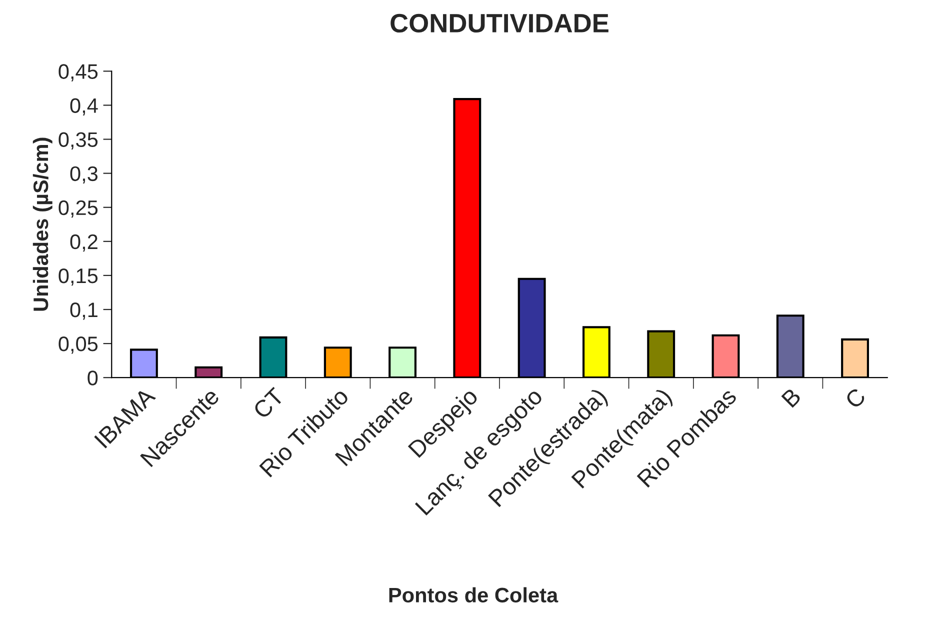  Describe the element at coordinates (791, 397) in the screenshot. I see `x-tick-label: B` at that location.